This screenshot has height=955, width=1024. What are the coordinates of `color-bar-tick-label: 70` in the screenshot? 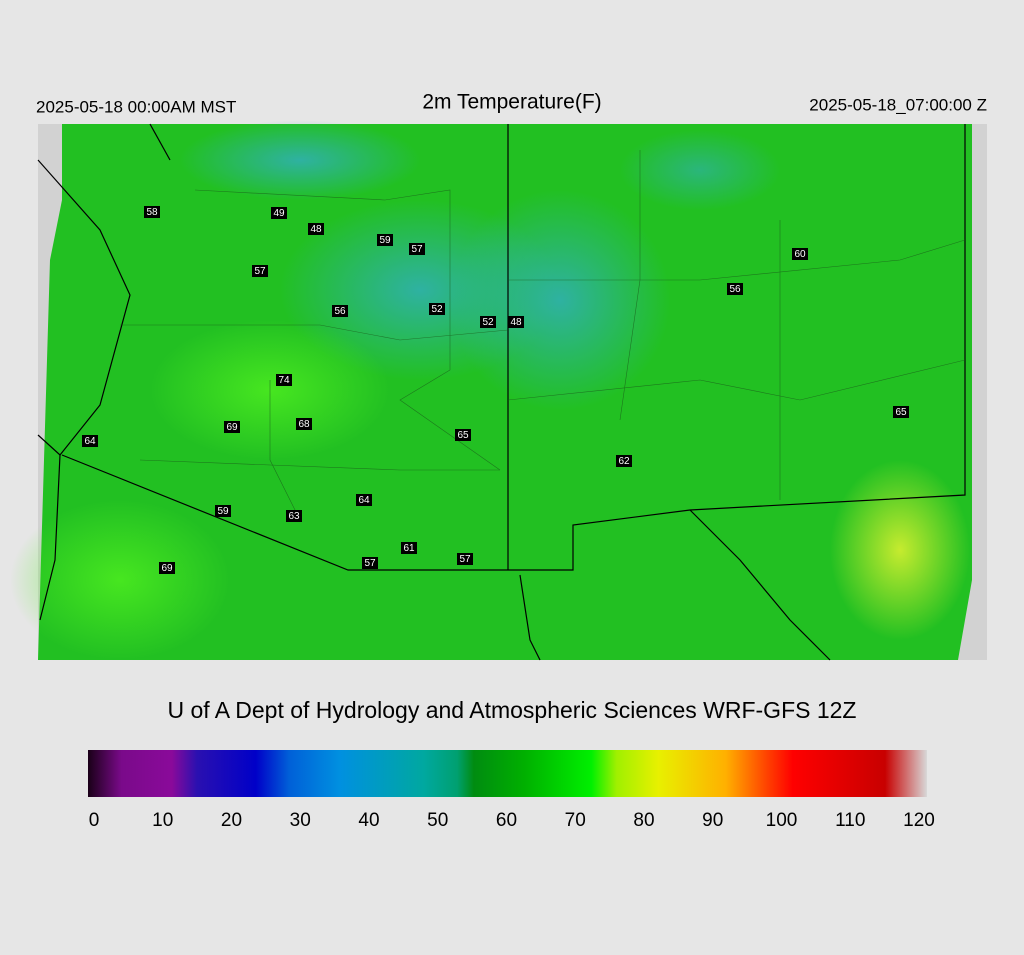 It's located at (575, 820).